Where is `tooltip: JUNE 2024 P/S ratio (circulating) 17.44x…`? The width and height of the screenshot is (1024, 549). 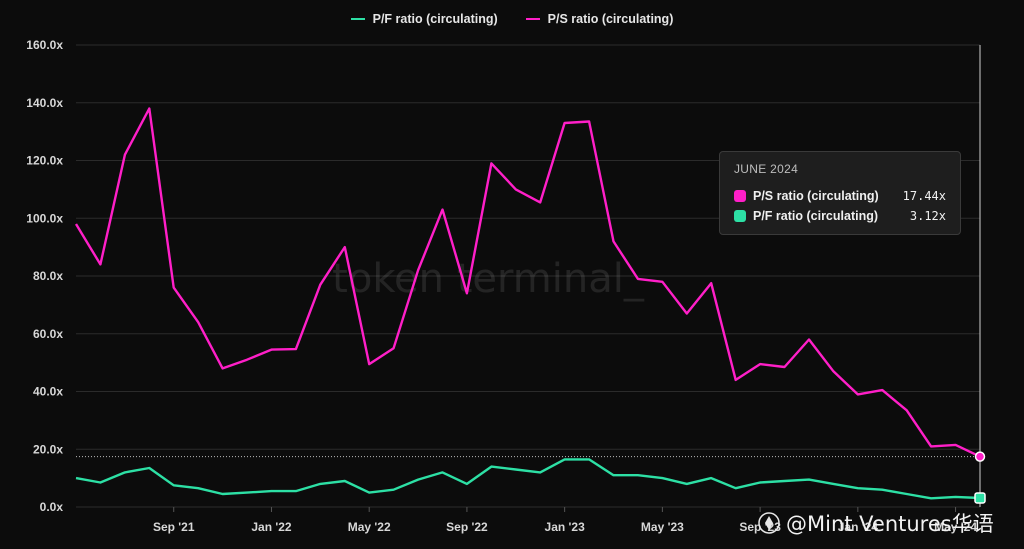
tooltip: JUNE 2024 P/S ratio (circulating) 17.44x… is located at coordinates (840, 193).